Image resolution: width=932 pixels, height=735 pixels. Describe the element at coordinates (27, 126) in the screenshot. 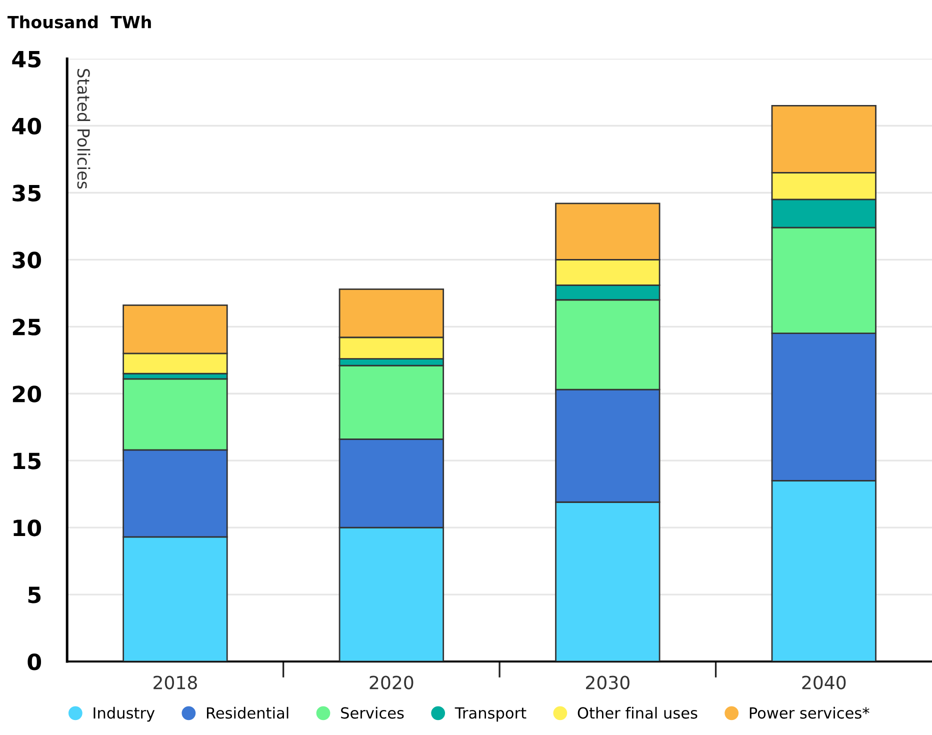

I see `y-tick-label: 40` at that location.